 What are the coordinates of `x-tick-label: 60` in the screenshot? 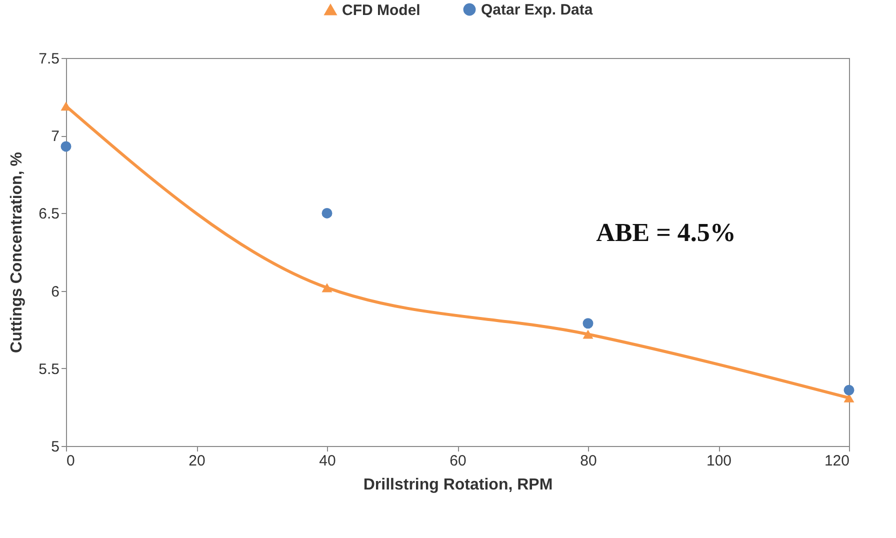 It's located at (458, 461).